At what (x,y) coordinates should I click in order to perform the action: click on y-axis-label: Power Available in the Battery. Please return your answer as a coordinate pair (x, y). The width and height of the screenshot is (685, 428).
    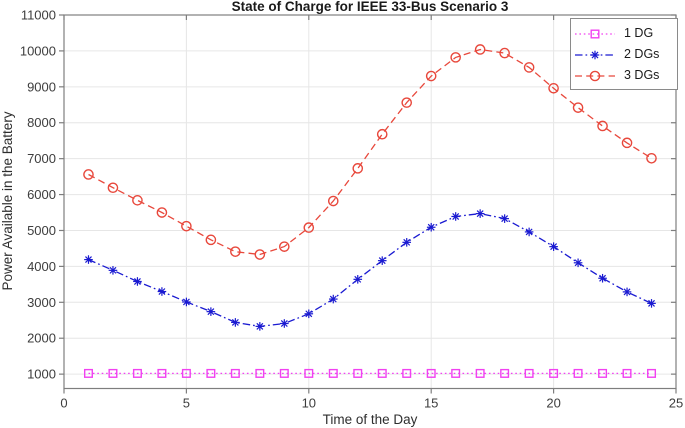
    Looking at the image, I should click on (7, 200).